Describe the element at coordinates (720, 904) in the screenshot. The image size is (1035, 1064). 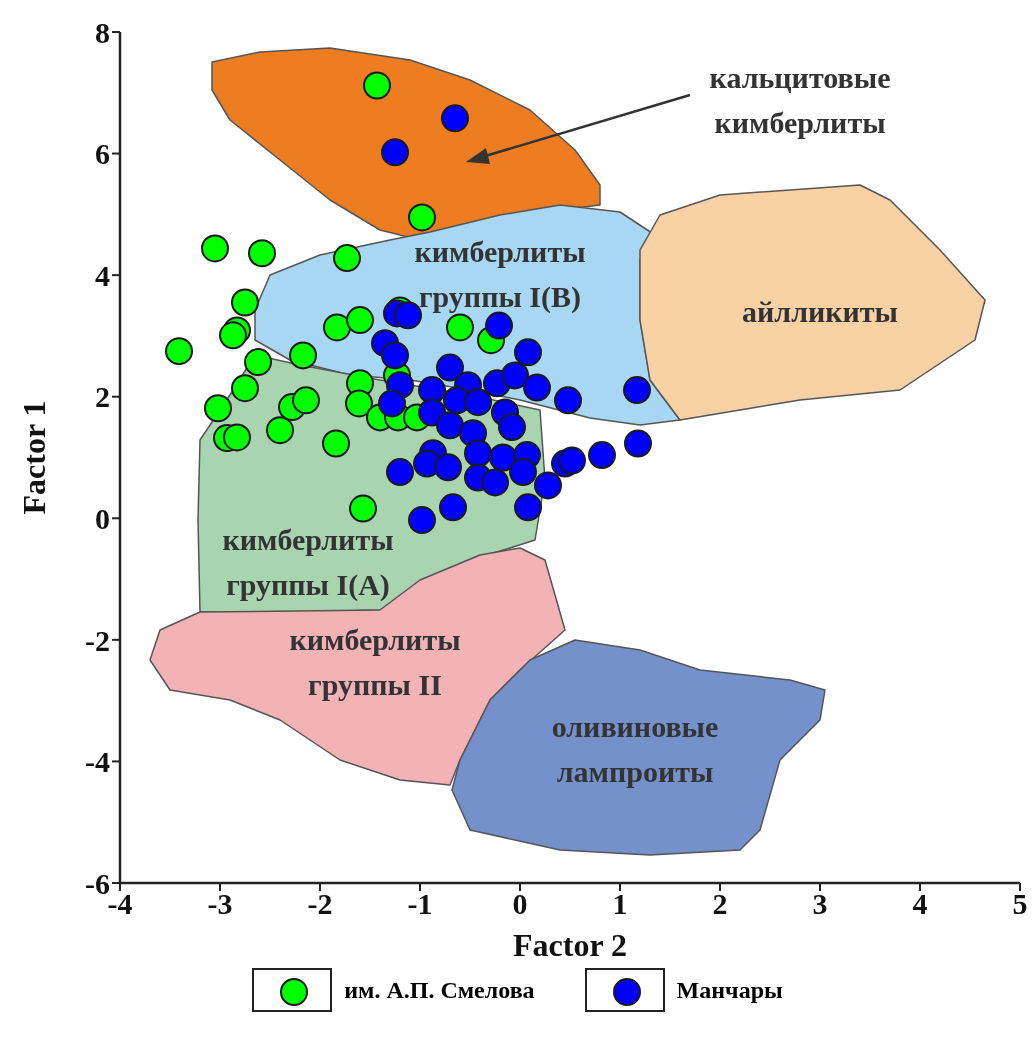
I see `x-tick-label: 2` at that location.